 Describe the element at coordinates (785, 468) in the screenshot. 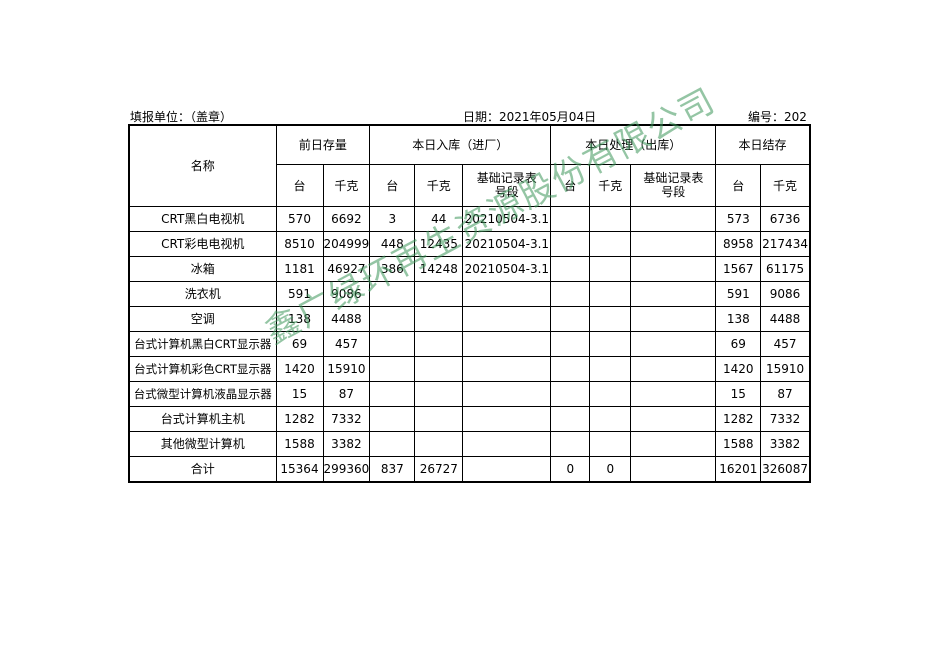

I see `cell: 326087` at that location.